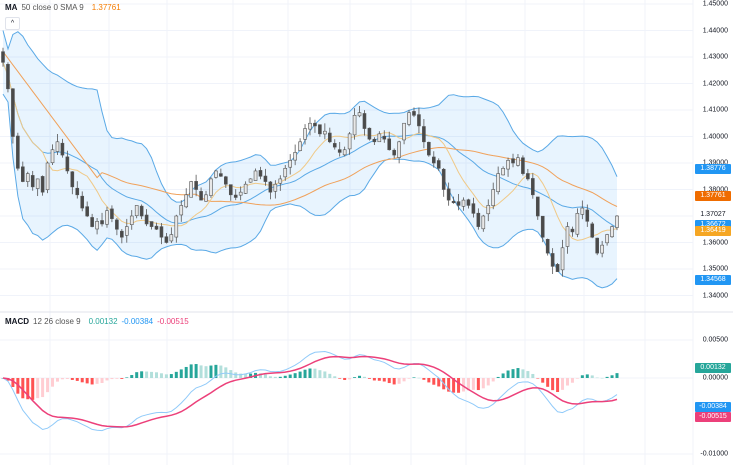  What do you see at coordinates (715, 30) in the screenshot?
I see `price-tick-label: 1.44000` at bounding box center [715, 30].